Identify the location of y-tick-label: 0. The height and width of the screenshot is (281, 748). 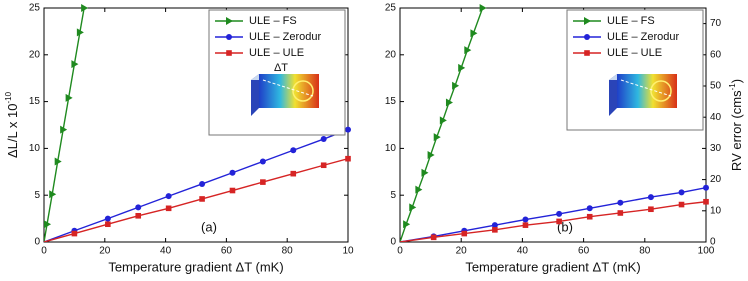
(37, 242).